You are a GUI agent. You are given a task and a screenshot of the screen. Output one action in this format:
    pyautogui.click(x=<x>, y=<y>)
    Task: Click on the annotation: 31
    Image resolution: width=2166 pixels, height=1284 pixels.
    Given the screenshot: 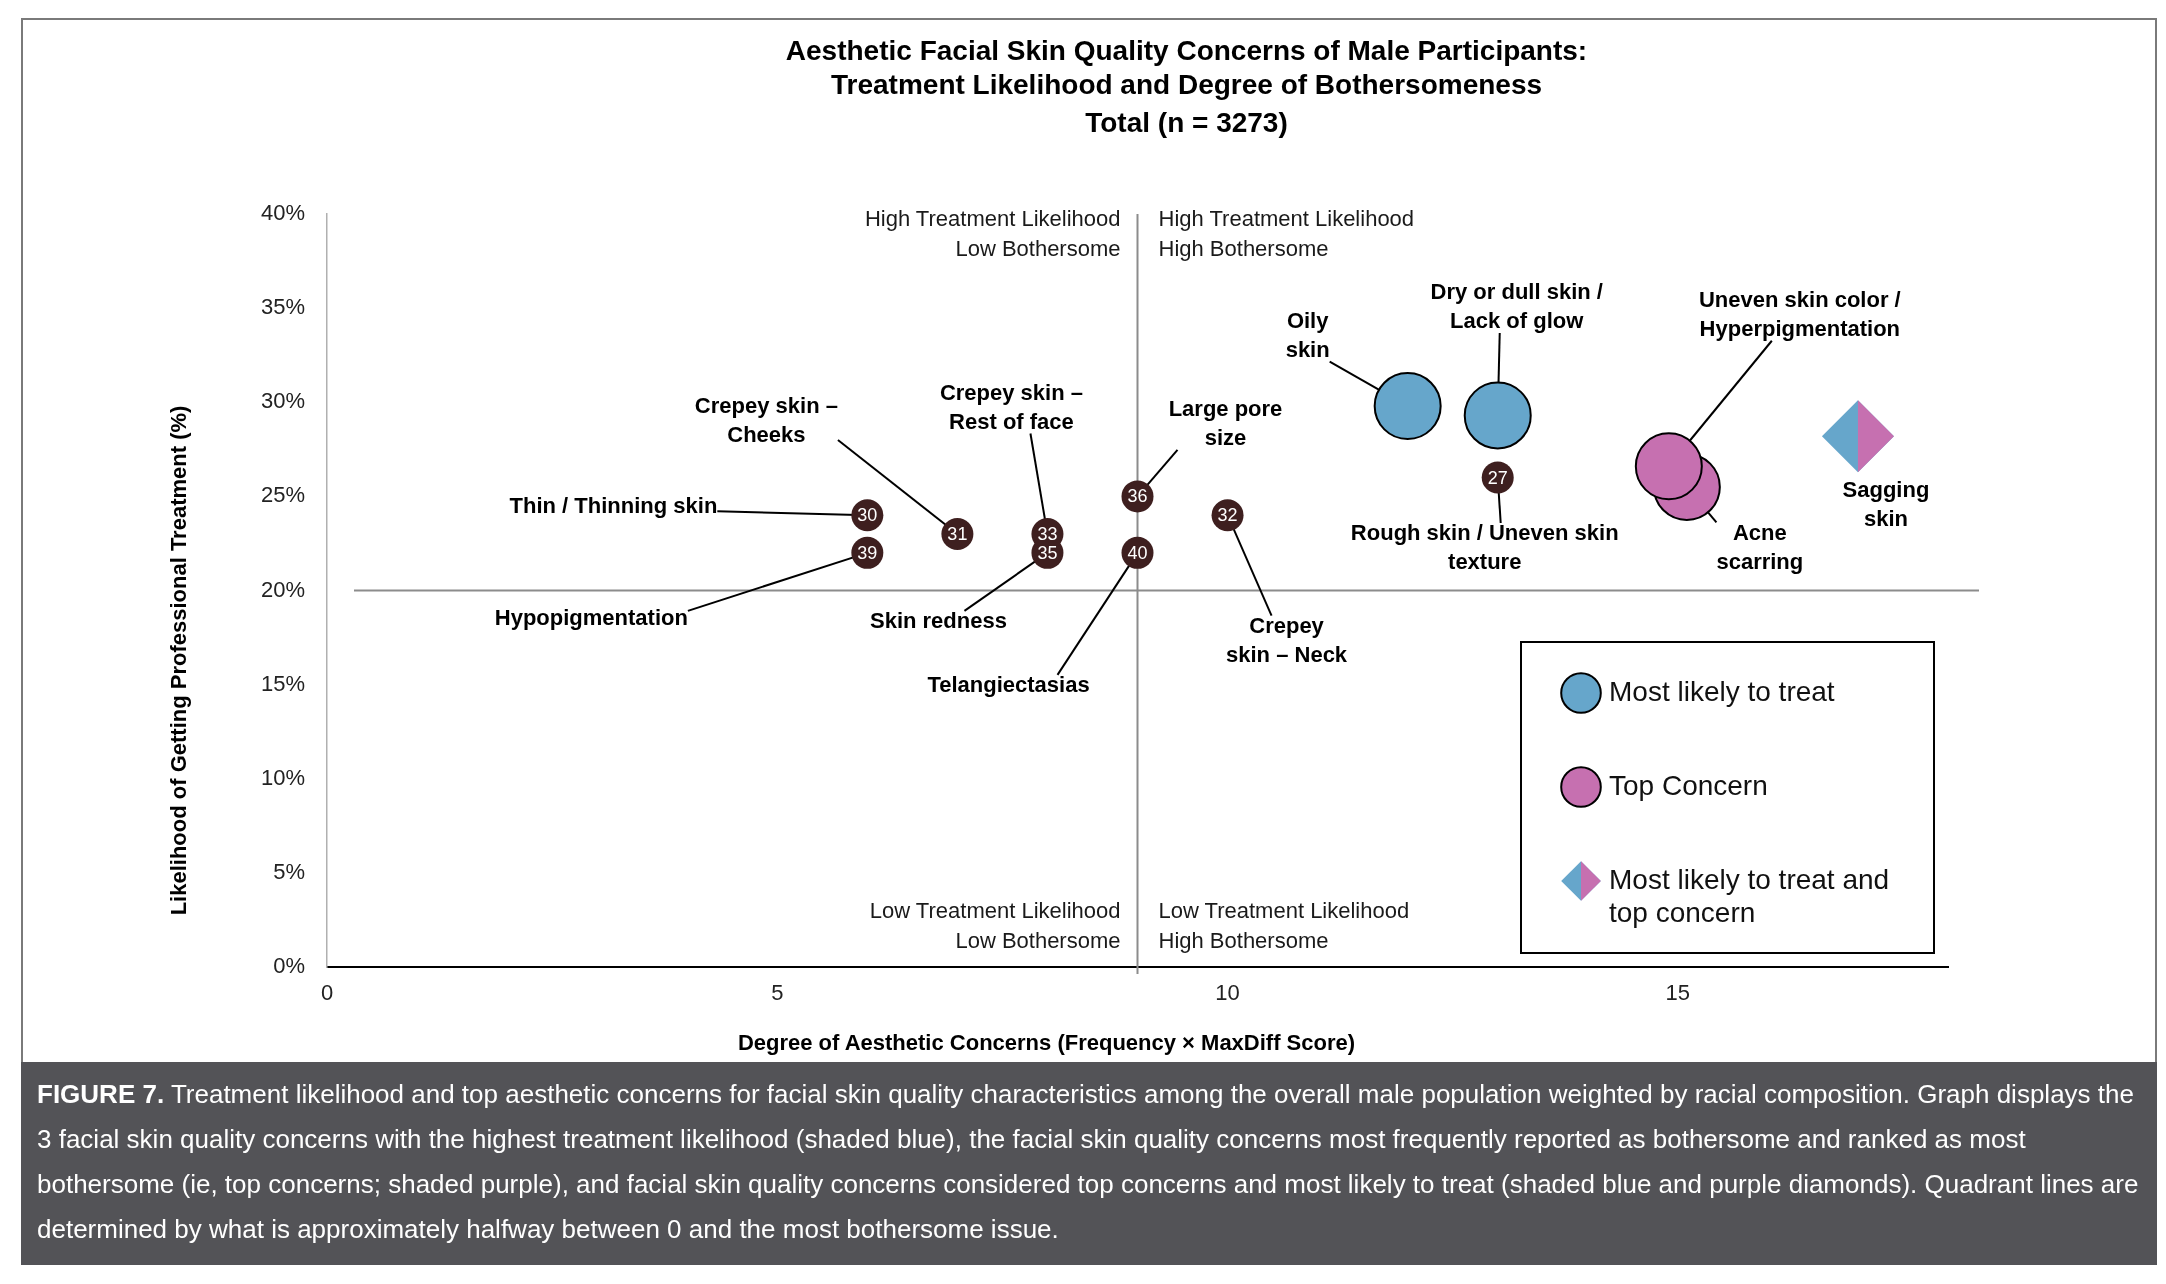 What is the action you would take?
    pyautogui.click(x=957, y=533)
    